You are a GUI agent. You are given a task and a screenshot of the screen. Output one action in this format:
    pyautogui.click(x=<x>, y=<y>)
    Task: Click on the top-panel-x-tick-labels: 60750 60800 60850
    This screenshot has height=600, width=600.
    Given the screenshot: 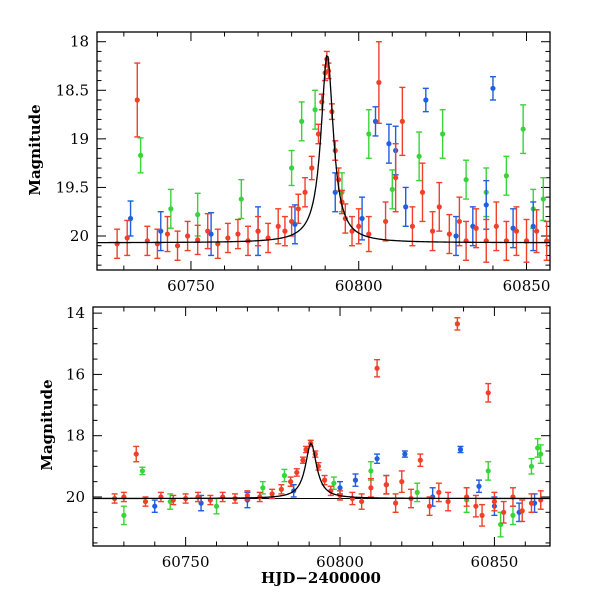 What is the action you would take?
    pyautogui.click(x=358, y=286)
    